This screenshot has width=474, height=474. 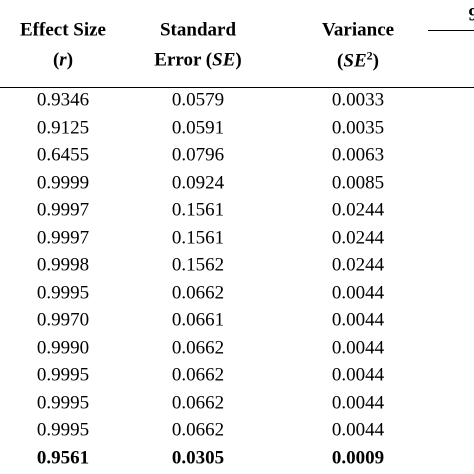 I want to click on table-cell: 0.0661, so click(x=198, y=320).